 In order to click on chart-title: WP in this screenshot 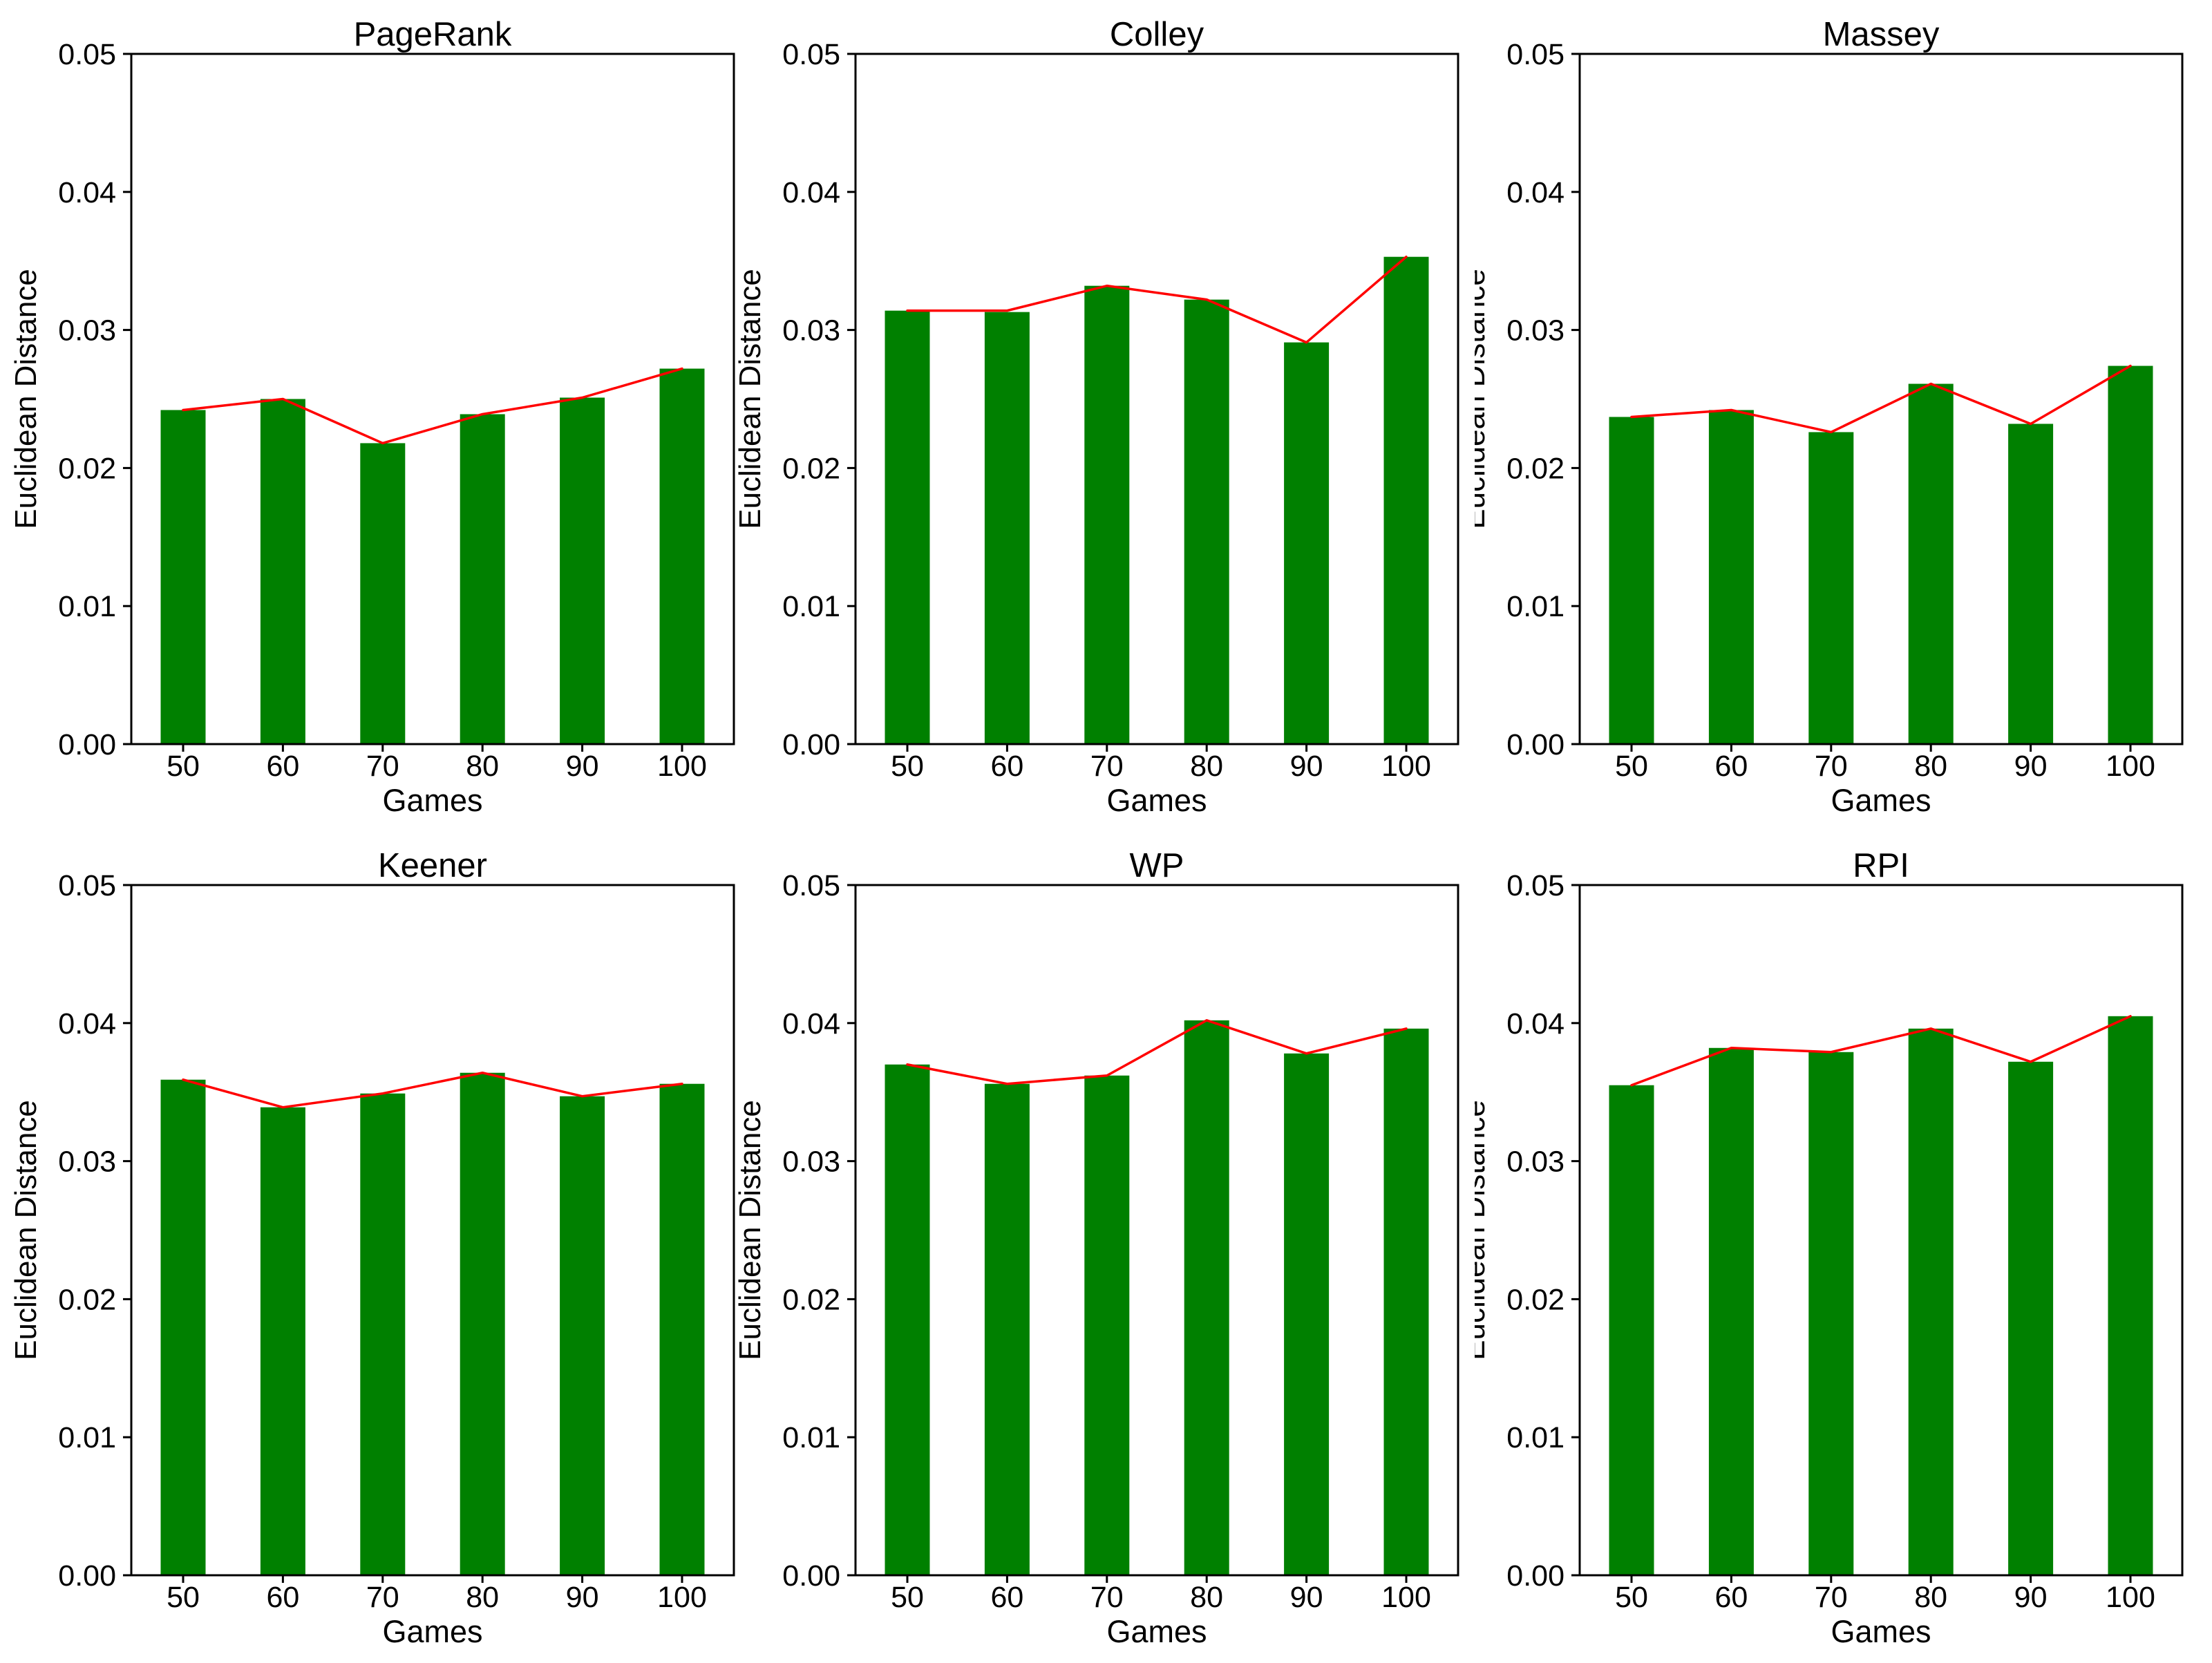, I will do `click(1157, 866)`.